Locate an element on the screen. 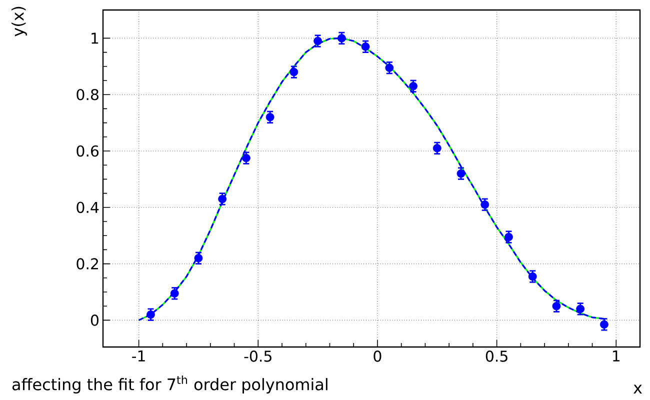  text: affecting the fit for 7$^{th}$ order polynomial is located at coordinates (170, 384).